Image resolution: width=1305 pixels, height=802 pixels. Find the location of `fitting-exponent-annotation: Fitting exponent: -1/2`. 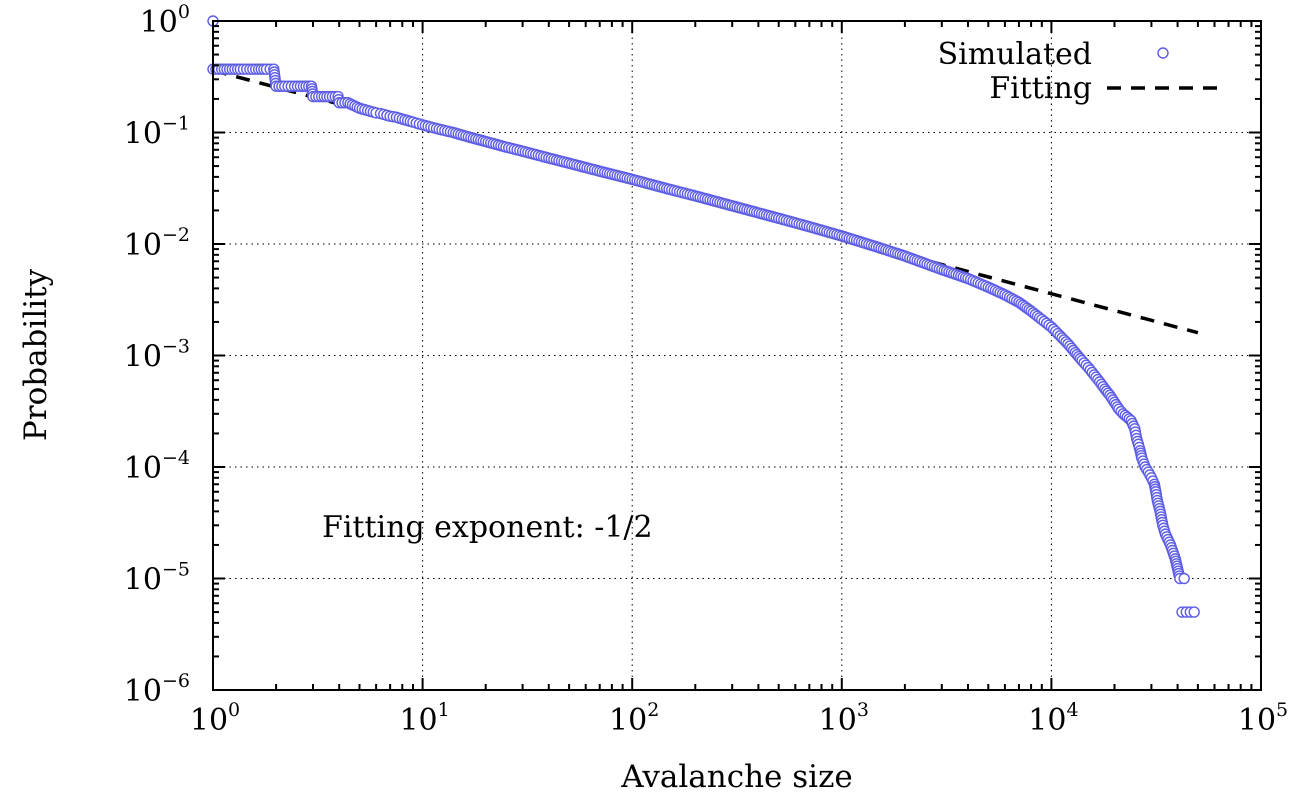

fitting-exponent-annotation: Fitting exponent: -1/2 is located at coordinates (487, 527).